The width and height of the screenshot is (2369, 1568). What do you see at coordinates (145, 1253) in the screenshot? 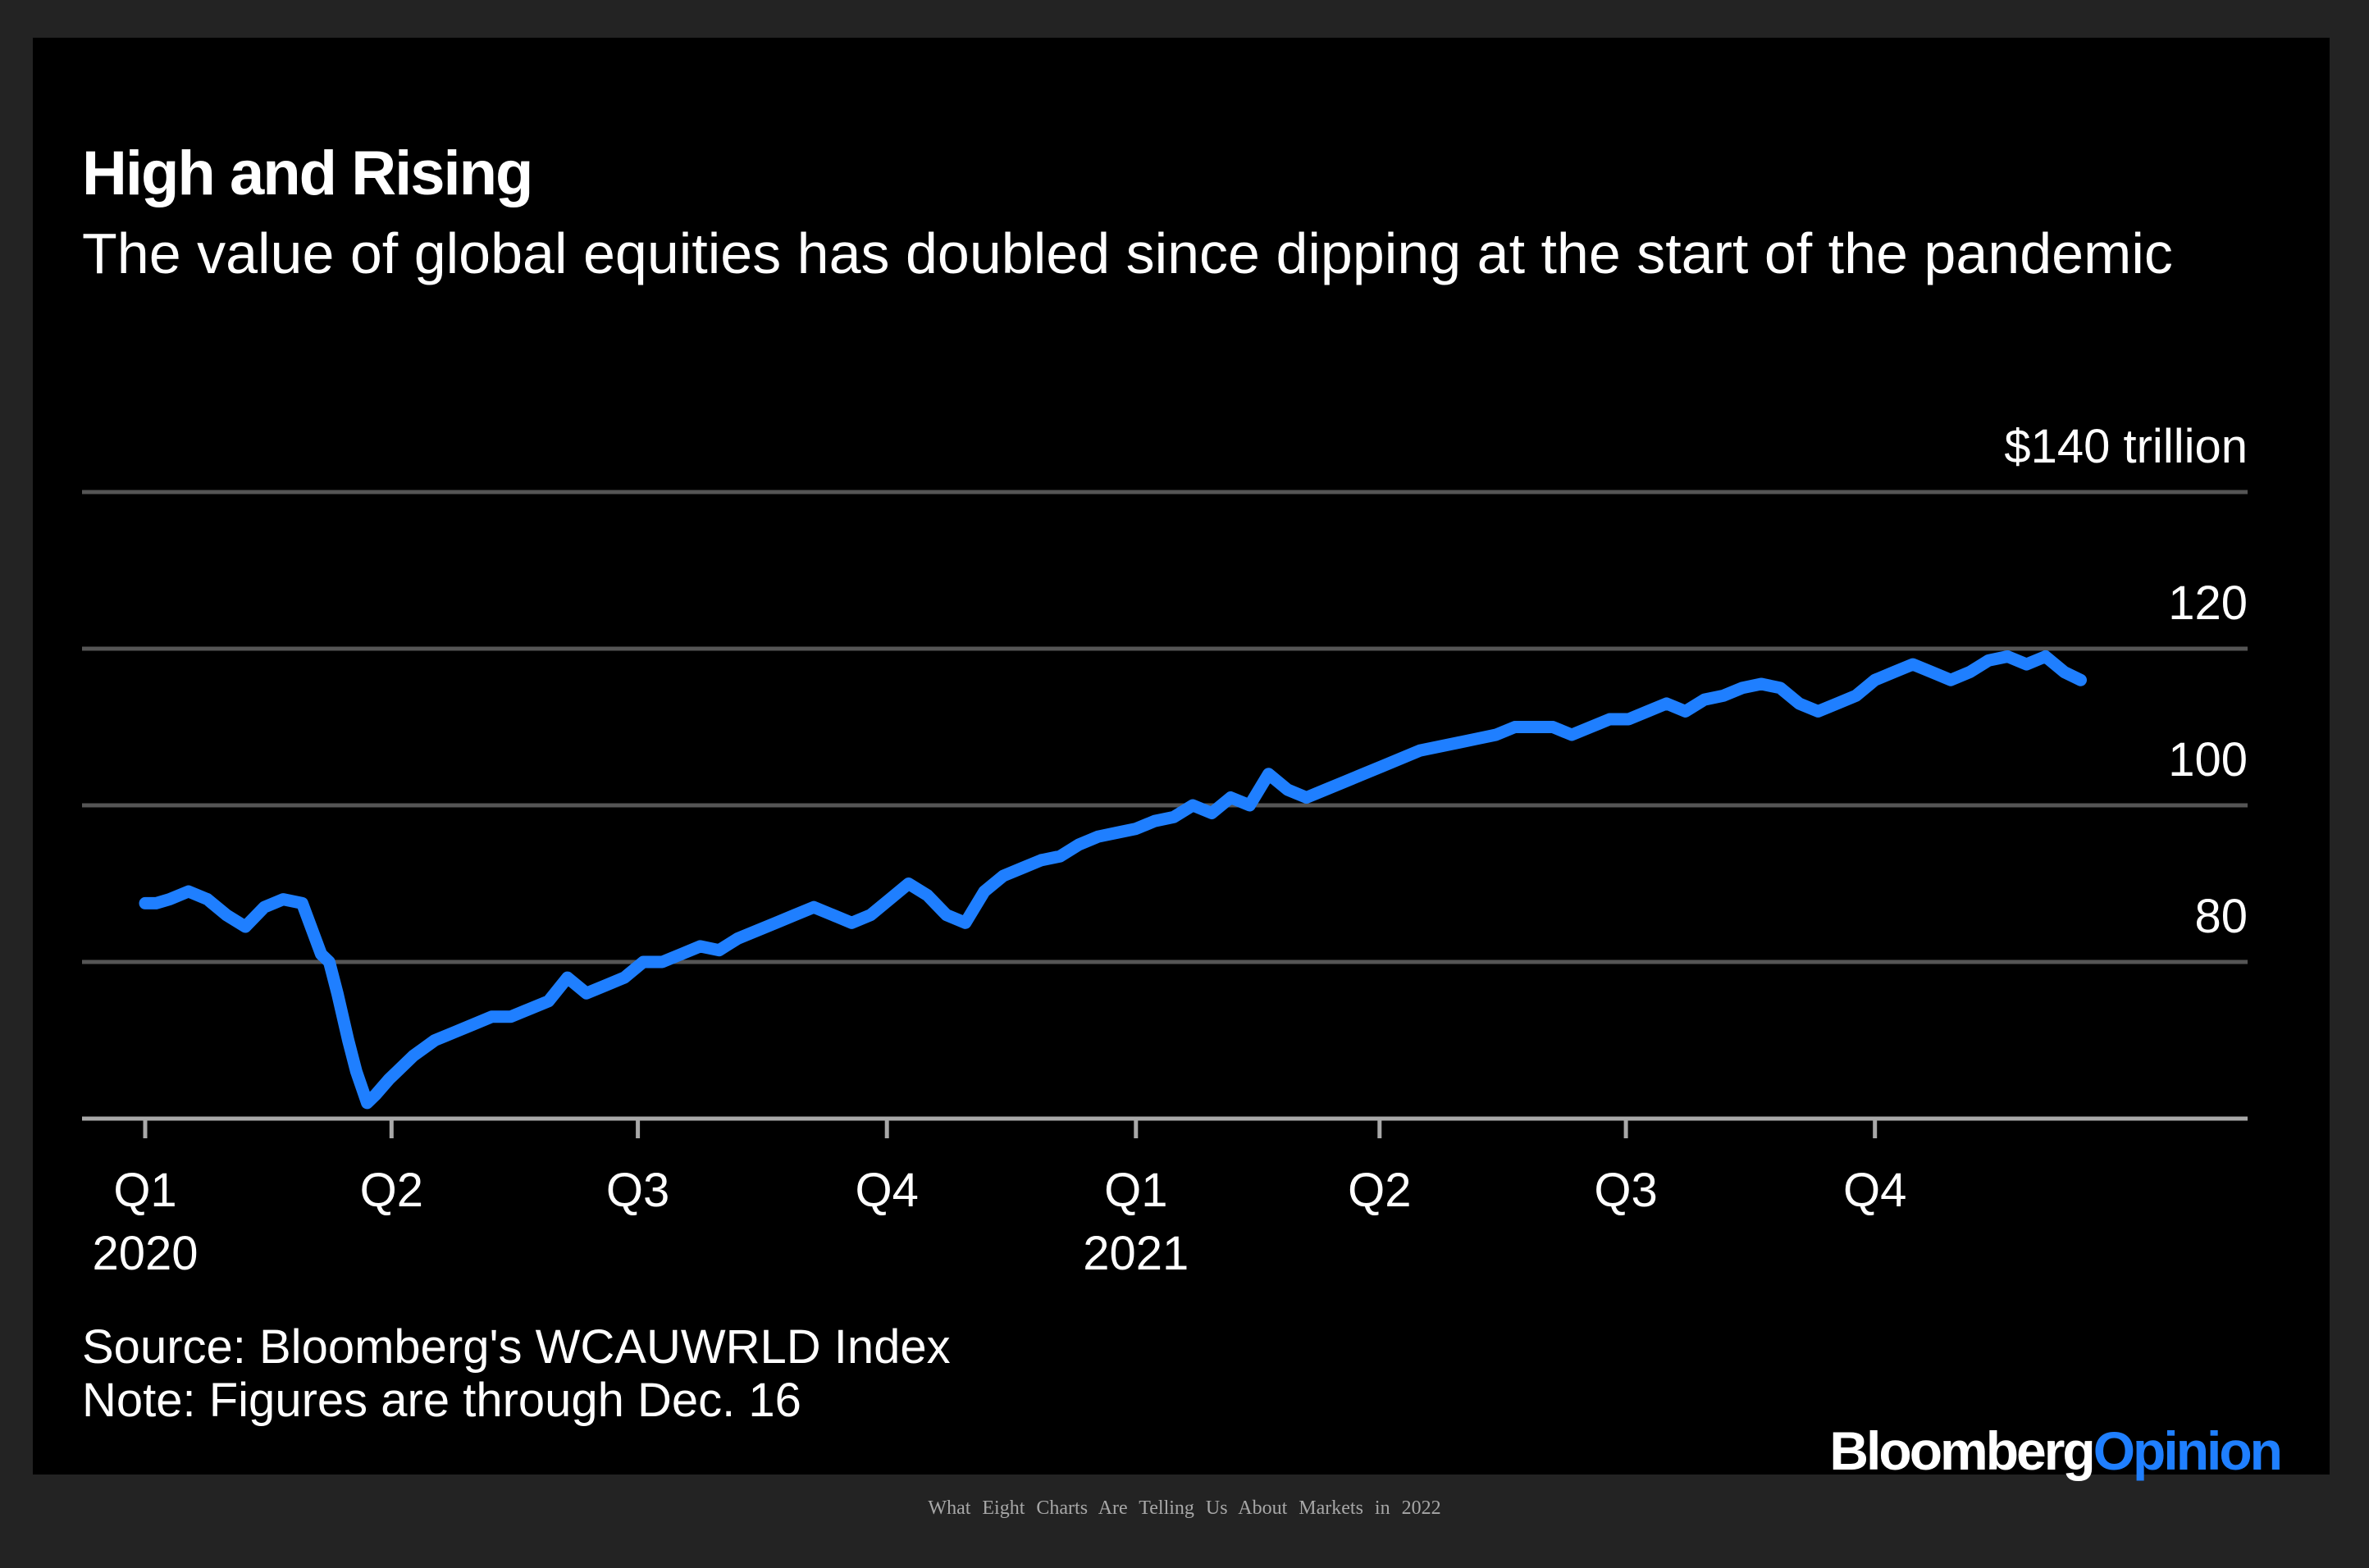
I see `x-tick-year-label: 2020` at bounding box center [145, 1253].